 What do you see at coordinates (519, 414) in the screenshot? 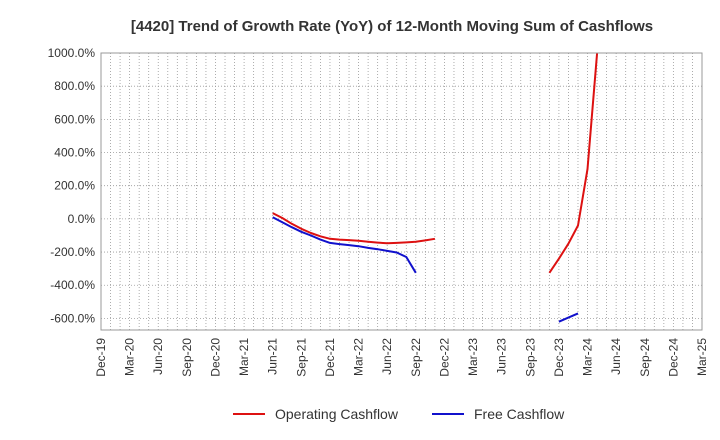
I see `legend-label-free-cashflow: Free Cashflow` at bounding box center [519, 414].